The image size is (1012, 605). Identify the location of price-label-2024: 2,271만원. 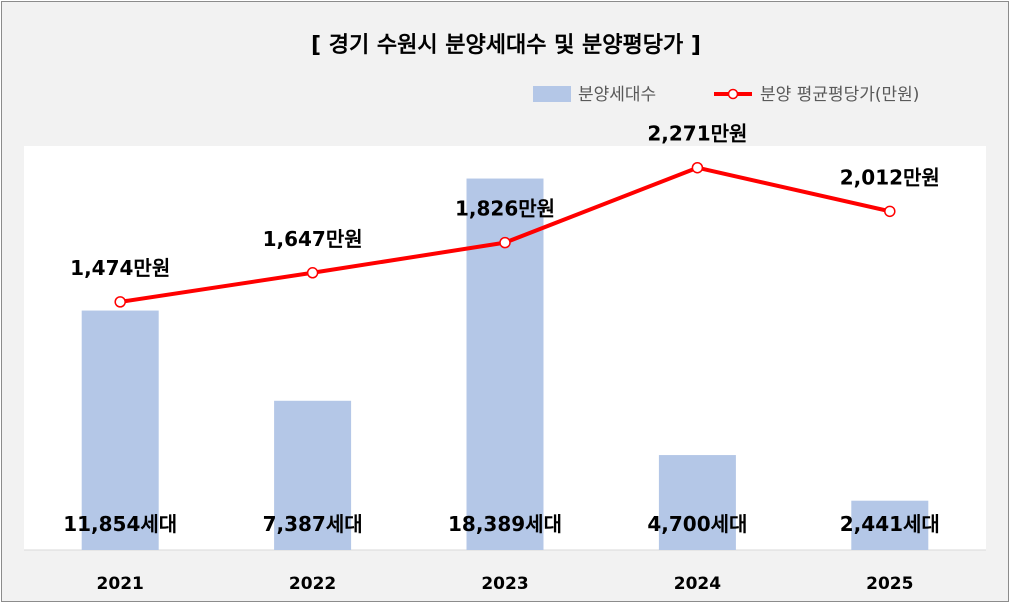
(697, 134).